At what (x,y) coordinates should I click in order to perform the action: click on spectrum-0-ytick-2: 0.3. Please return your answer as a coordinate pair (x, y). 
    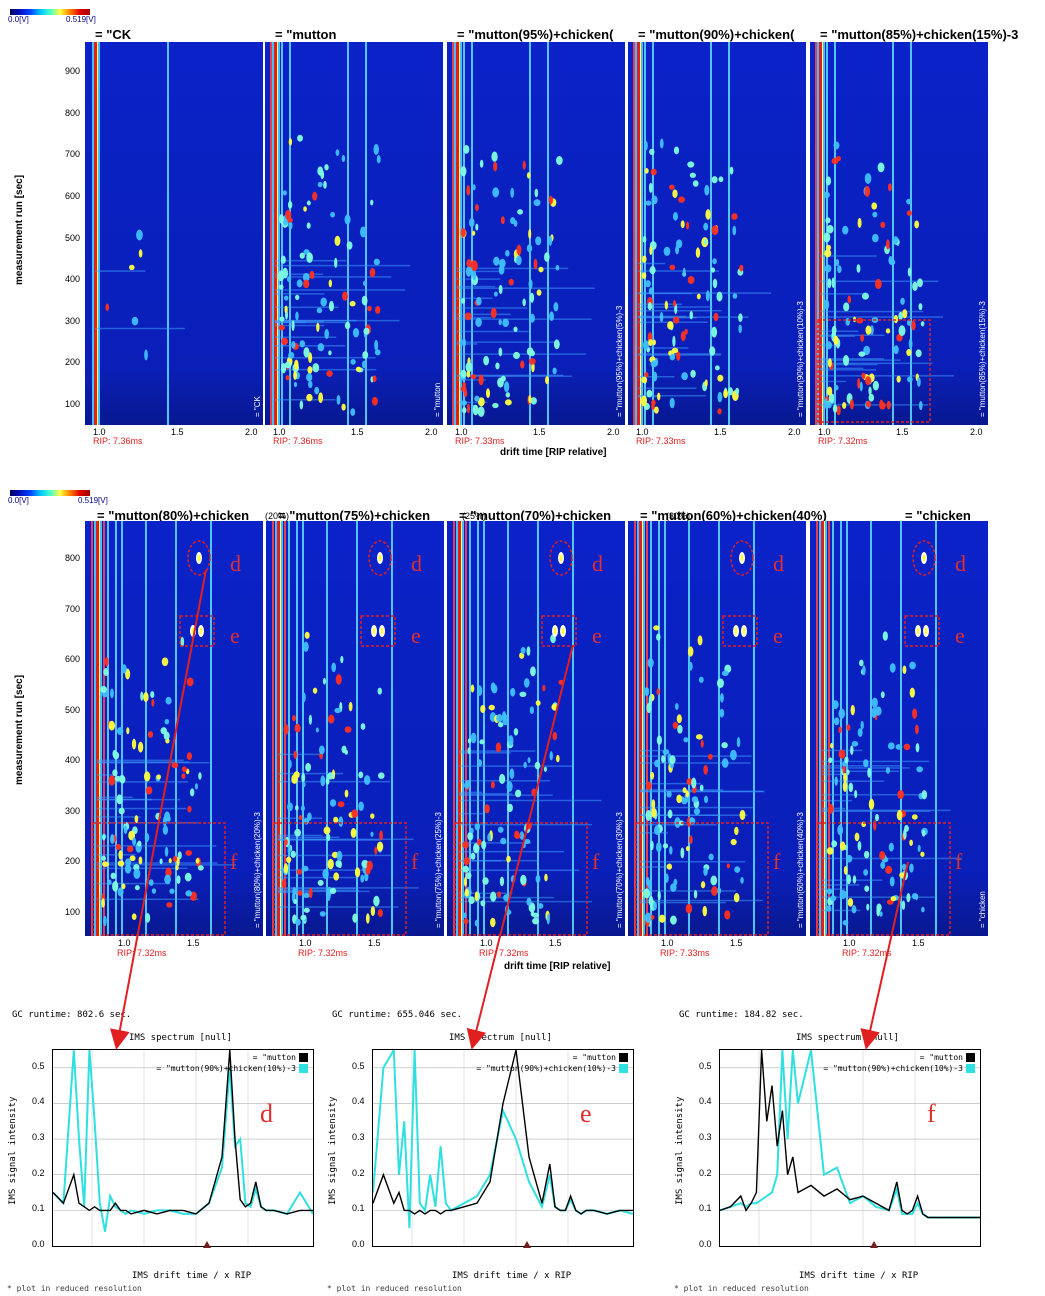
    Looking at the image, I should click on (38, 1137).